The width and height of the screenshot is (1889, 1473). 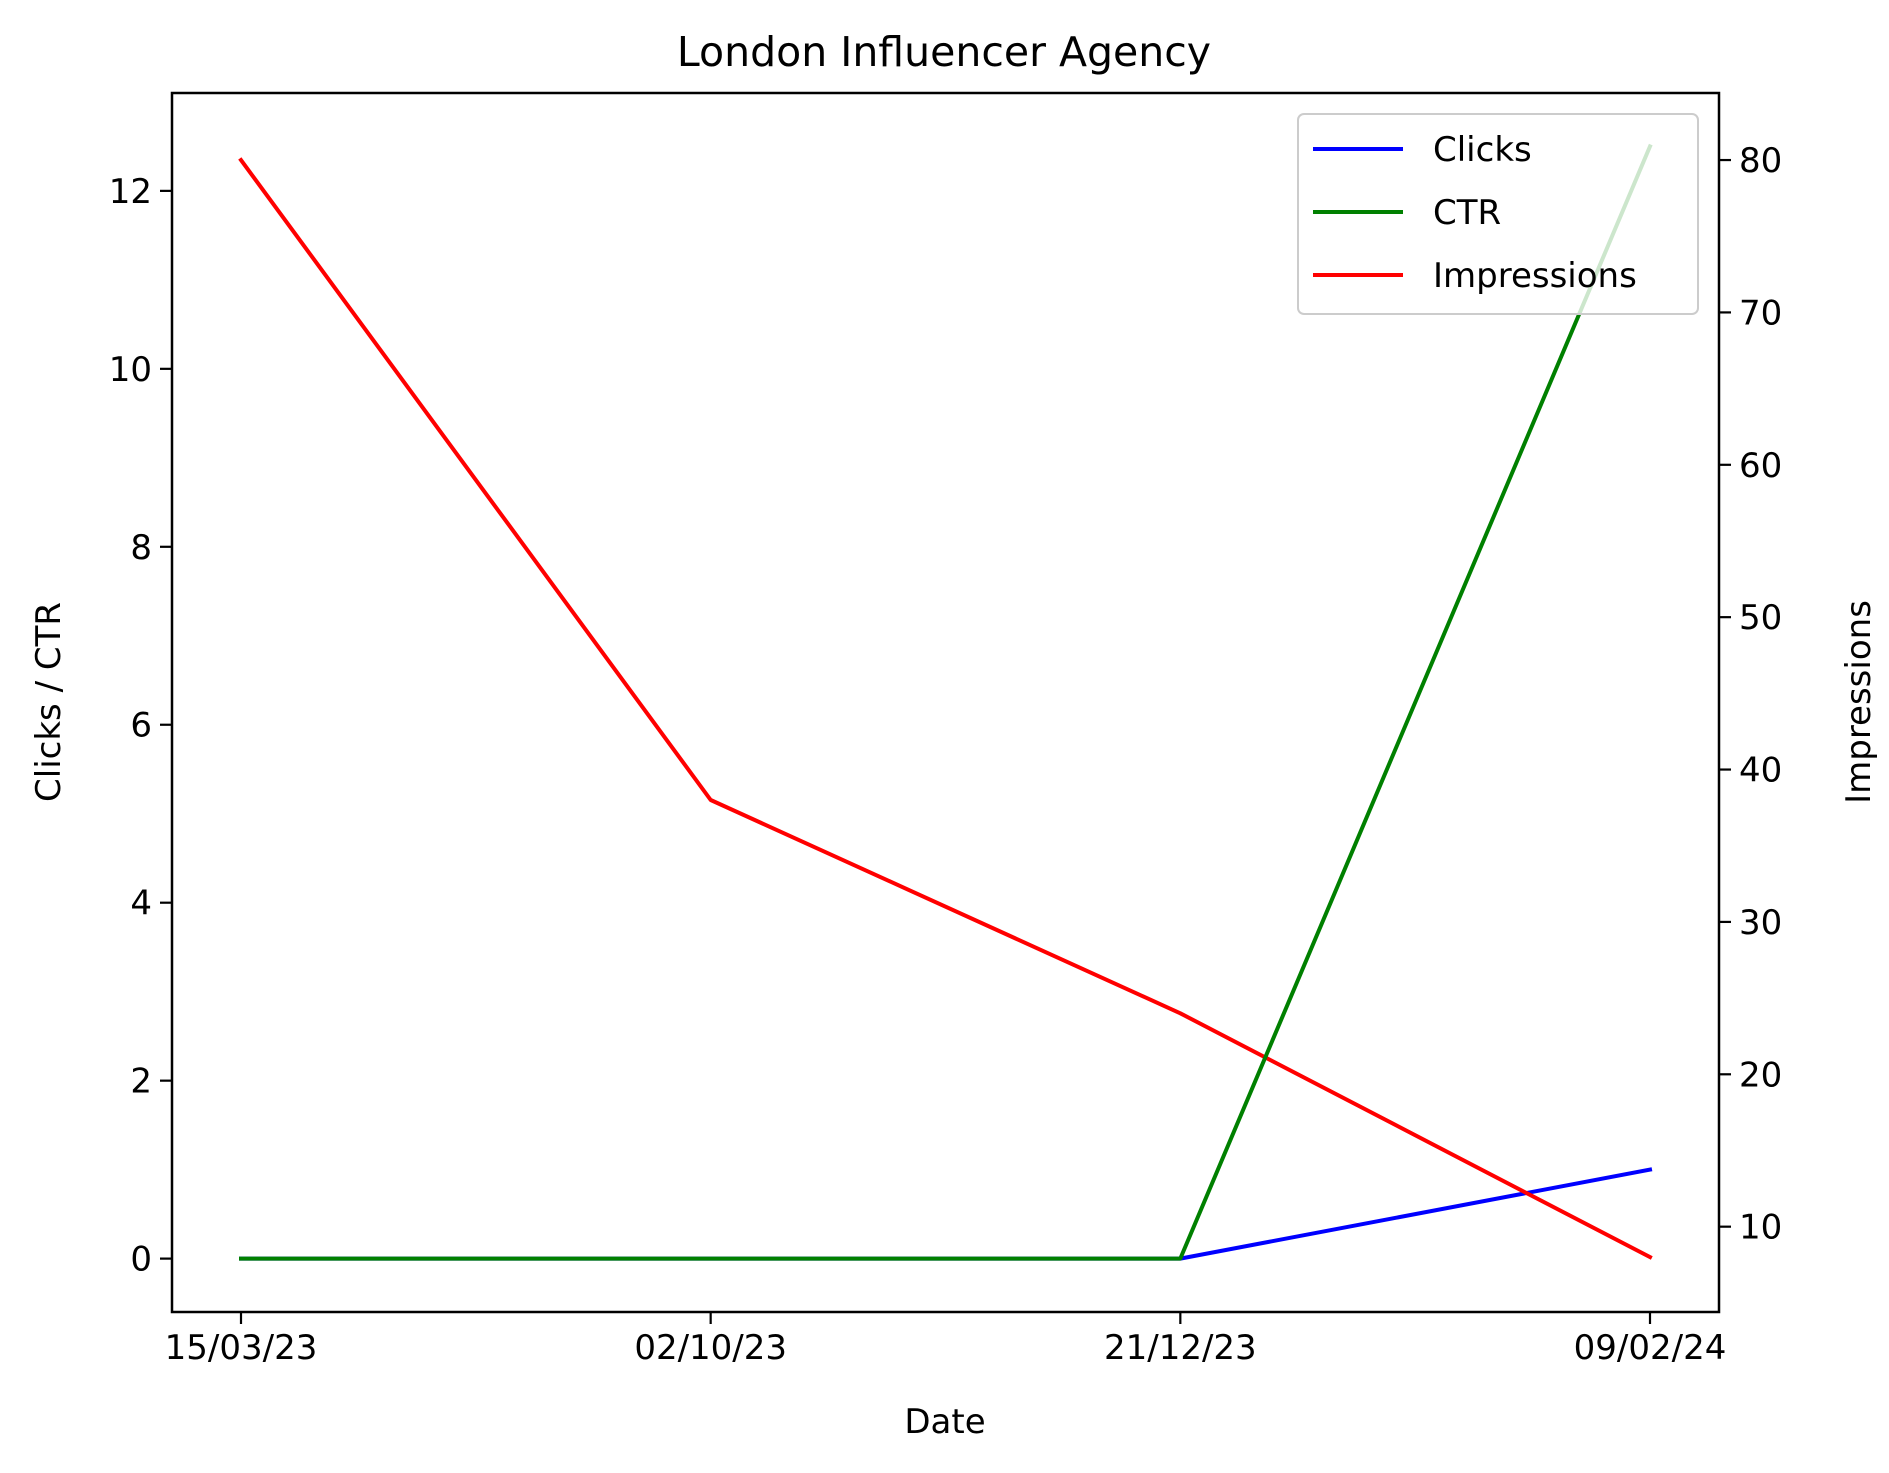 I want to click on x-tick-label: 09/02/24, so click(x=1650, y=1348).